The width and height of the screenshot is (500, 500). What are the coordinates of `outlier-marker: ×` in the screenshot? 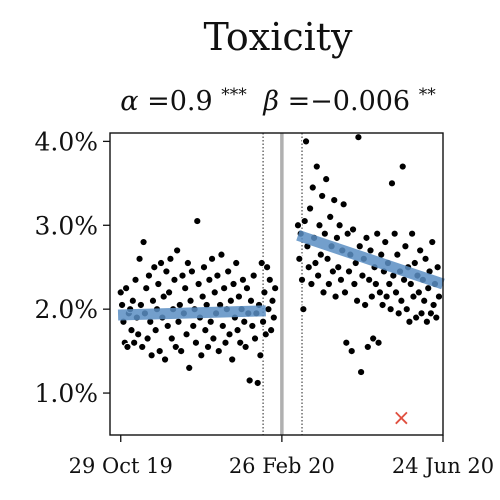 It's located at (401, 418).